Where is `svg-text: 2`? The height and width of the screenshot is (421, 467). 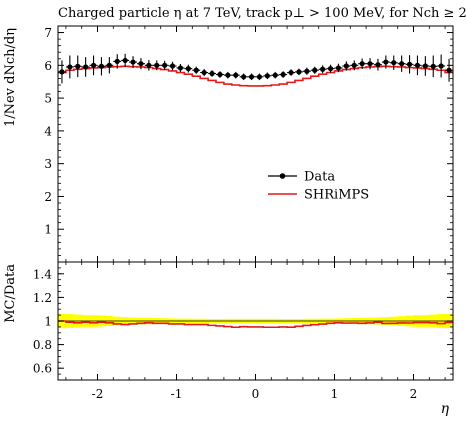 svg-text: 2 is located at coordinates (48, 197).